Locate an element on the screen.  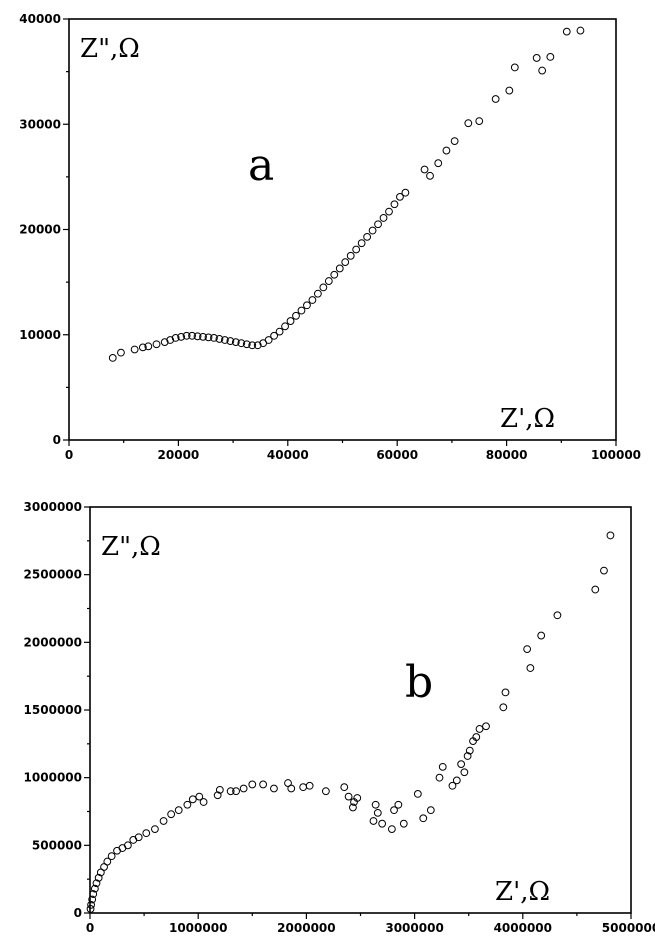
y-tick-label: 2000000 is located at coordinates (53, 642).